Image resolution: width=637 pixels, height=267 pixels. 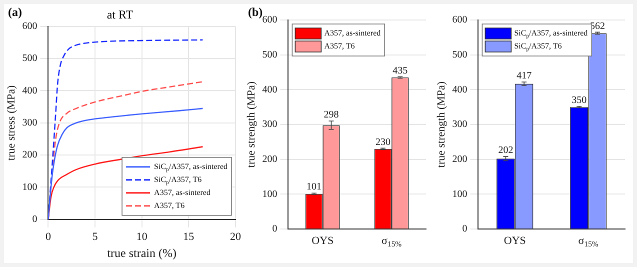 What do you see at coordinates (524, 76) in the screenshot?
I see `data-label: 417` at bounding box center [524, 76].